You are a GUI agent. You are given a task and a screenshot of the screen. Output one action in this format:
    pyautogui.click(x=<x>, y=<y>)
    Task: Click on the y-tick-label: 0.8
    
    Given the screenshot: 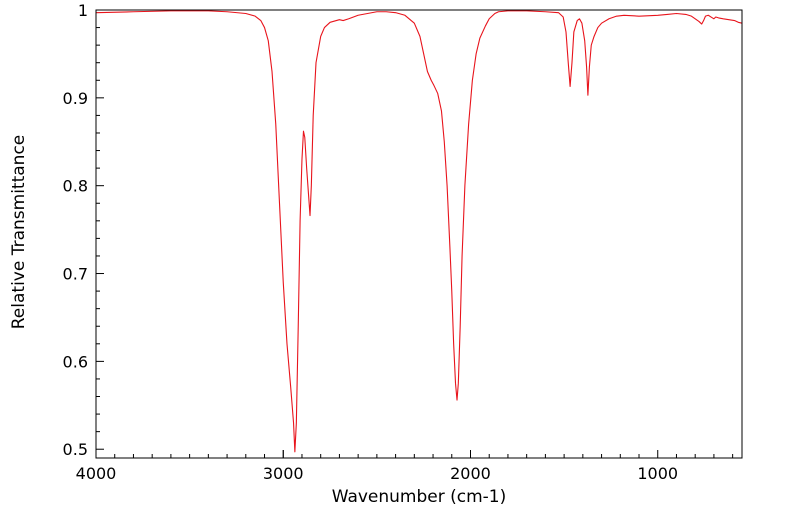 What is the action you would take?
    pyautogui.click(x=75, y=186)
    